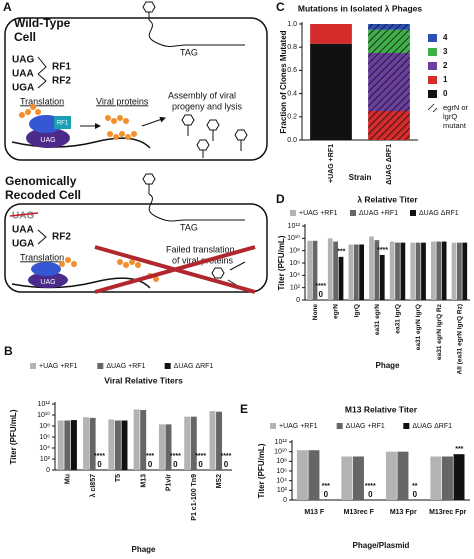 This screenshot has width=474, height=559. What do you see at coordinates (445, 65) in the screenshot?
I see `legend-label: 2` at bounding box center [445, 65].